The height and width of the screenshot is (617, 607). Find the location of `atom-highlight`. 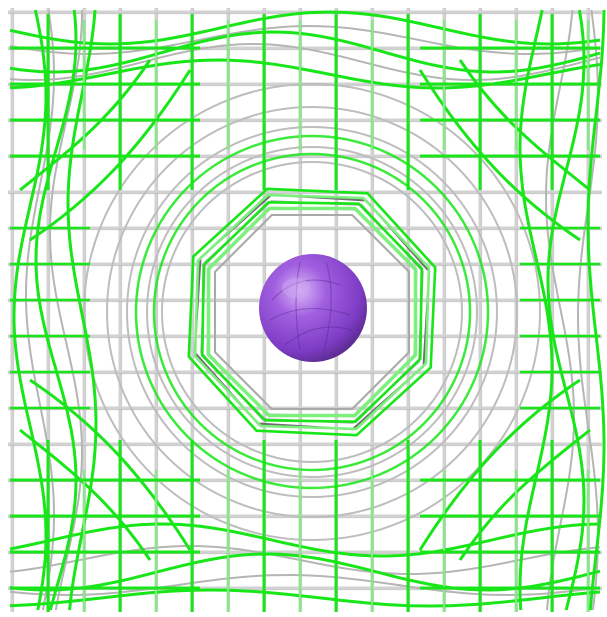

atom-highlight is located at coordinates (296, 288).